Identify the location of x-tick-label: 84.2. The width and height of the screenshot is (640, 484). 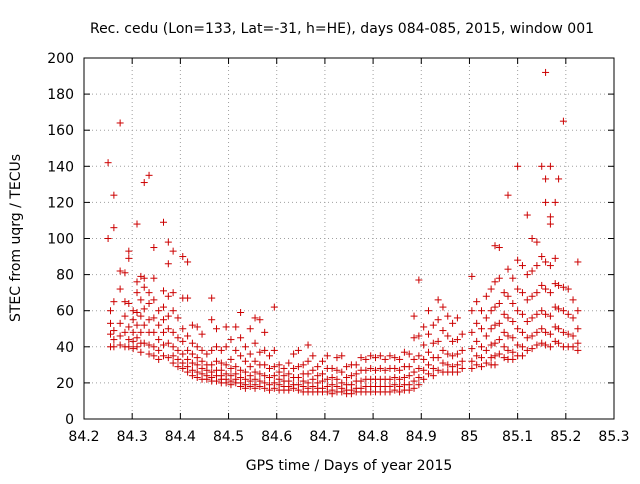
(83, 437).